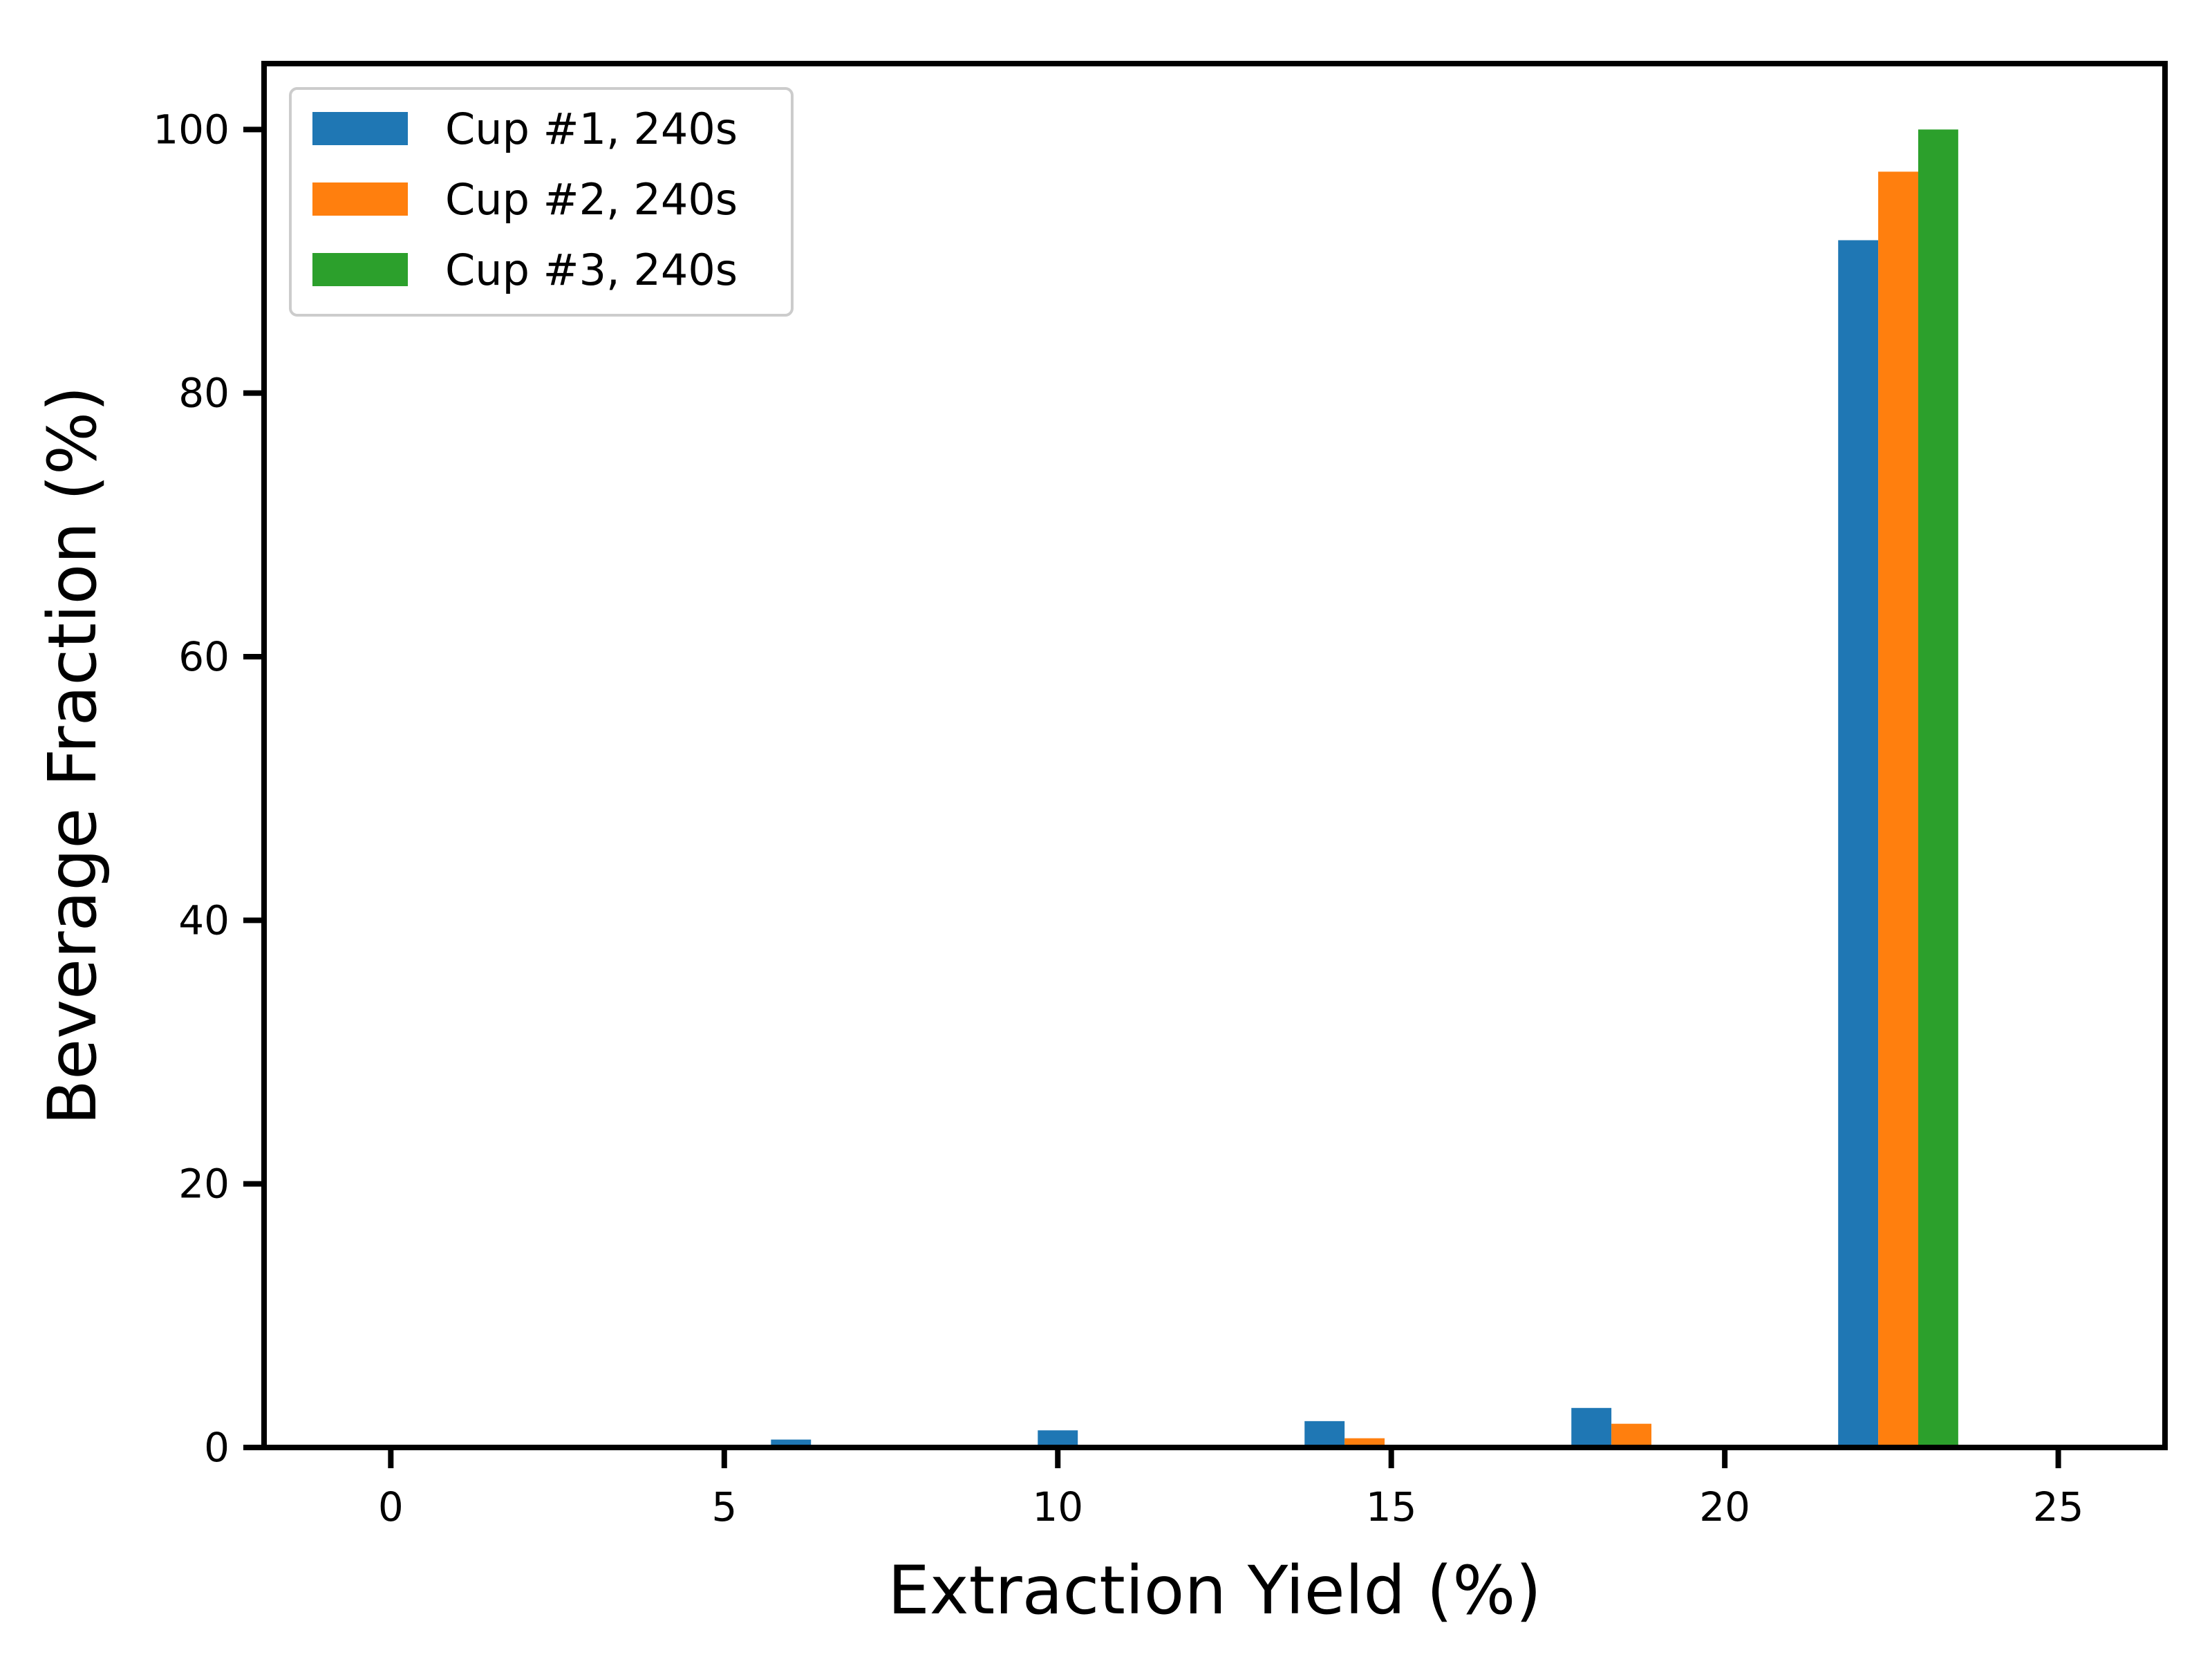  I want to click on x-tick-label: 25, so click(2058, 1507).